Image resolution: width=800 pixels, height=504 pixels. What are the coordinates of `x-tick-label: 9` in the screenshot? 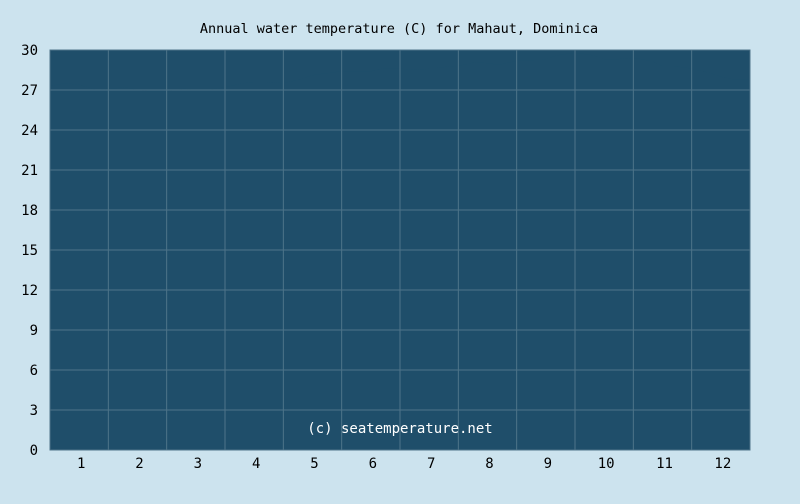 It's located at (548, 464).